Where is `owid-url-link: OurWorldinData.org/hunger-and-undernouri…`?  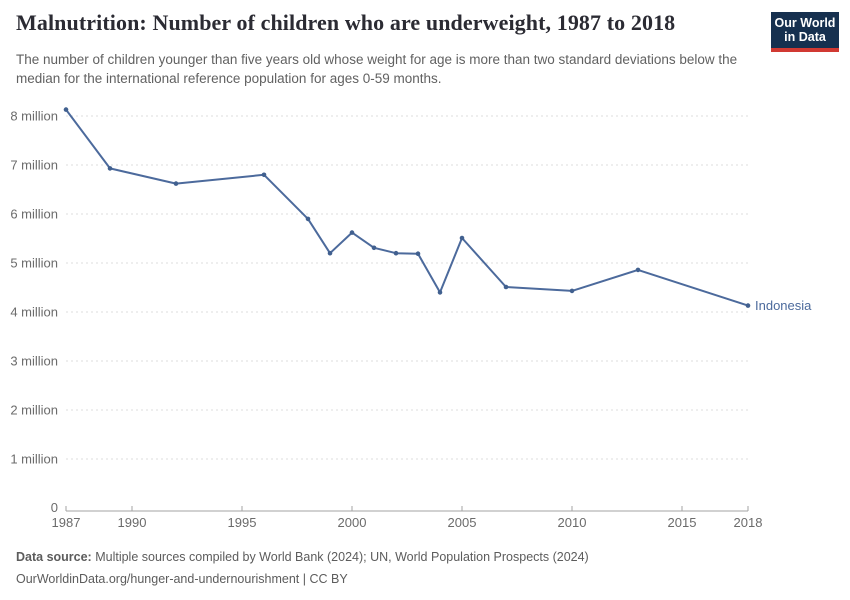 owid-url-link: OurWorldinData.org/hunger-and-undernouri… is located at coordinates (158, 578).